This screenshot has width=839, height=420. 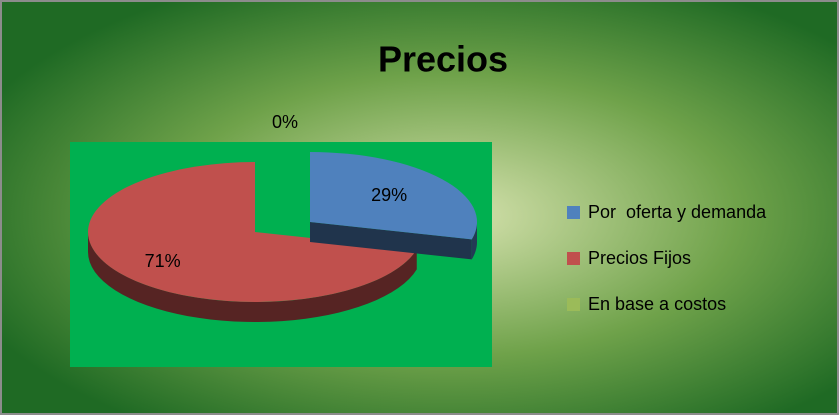 I want to click on chart-title: Precios, so click(x=443, y=59).